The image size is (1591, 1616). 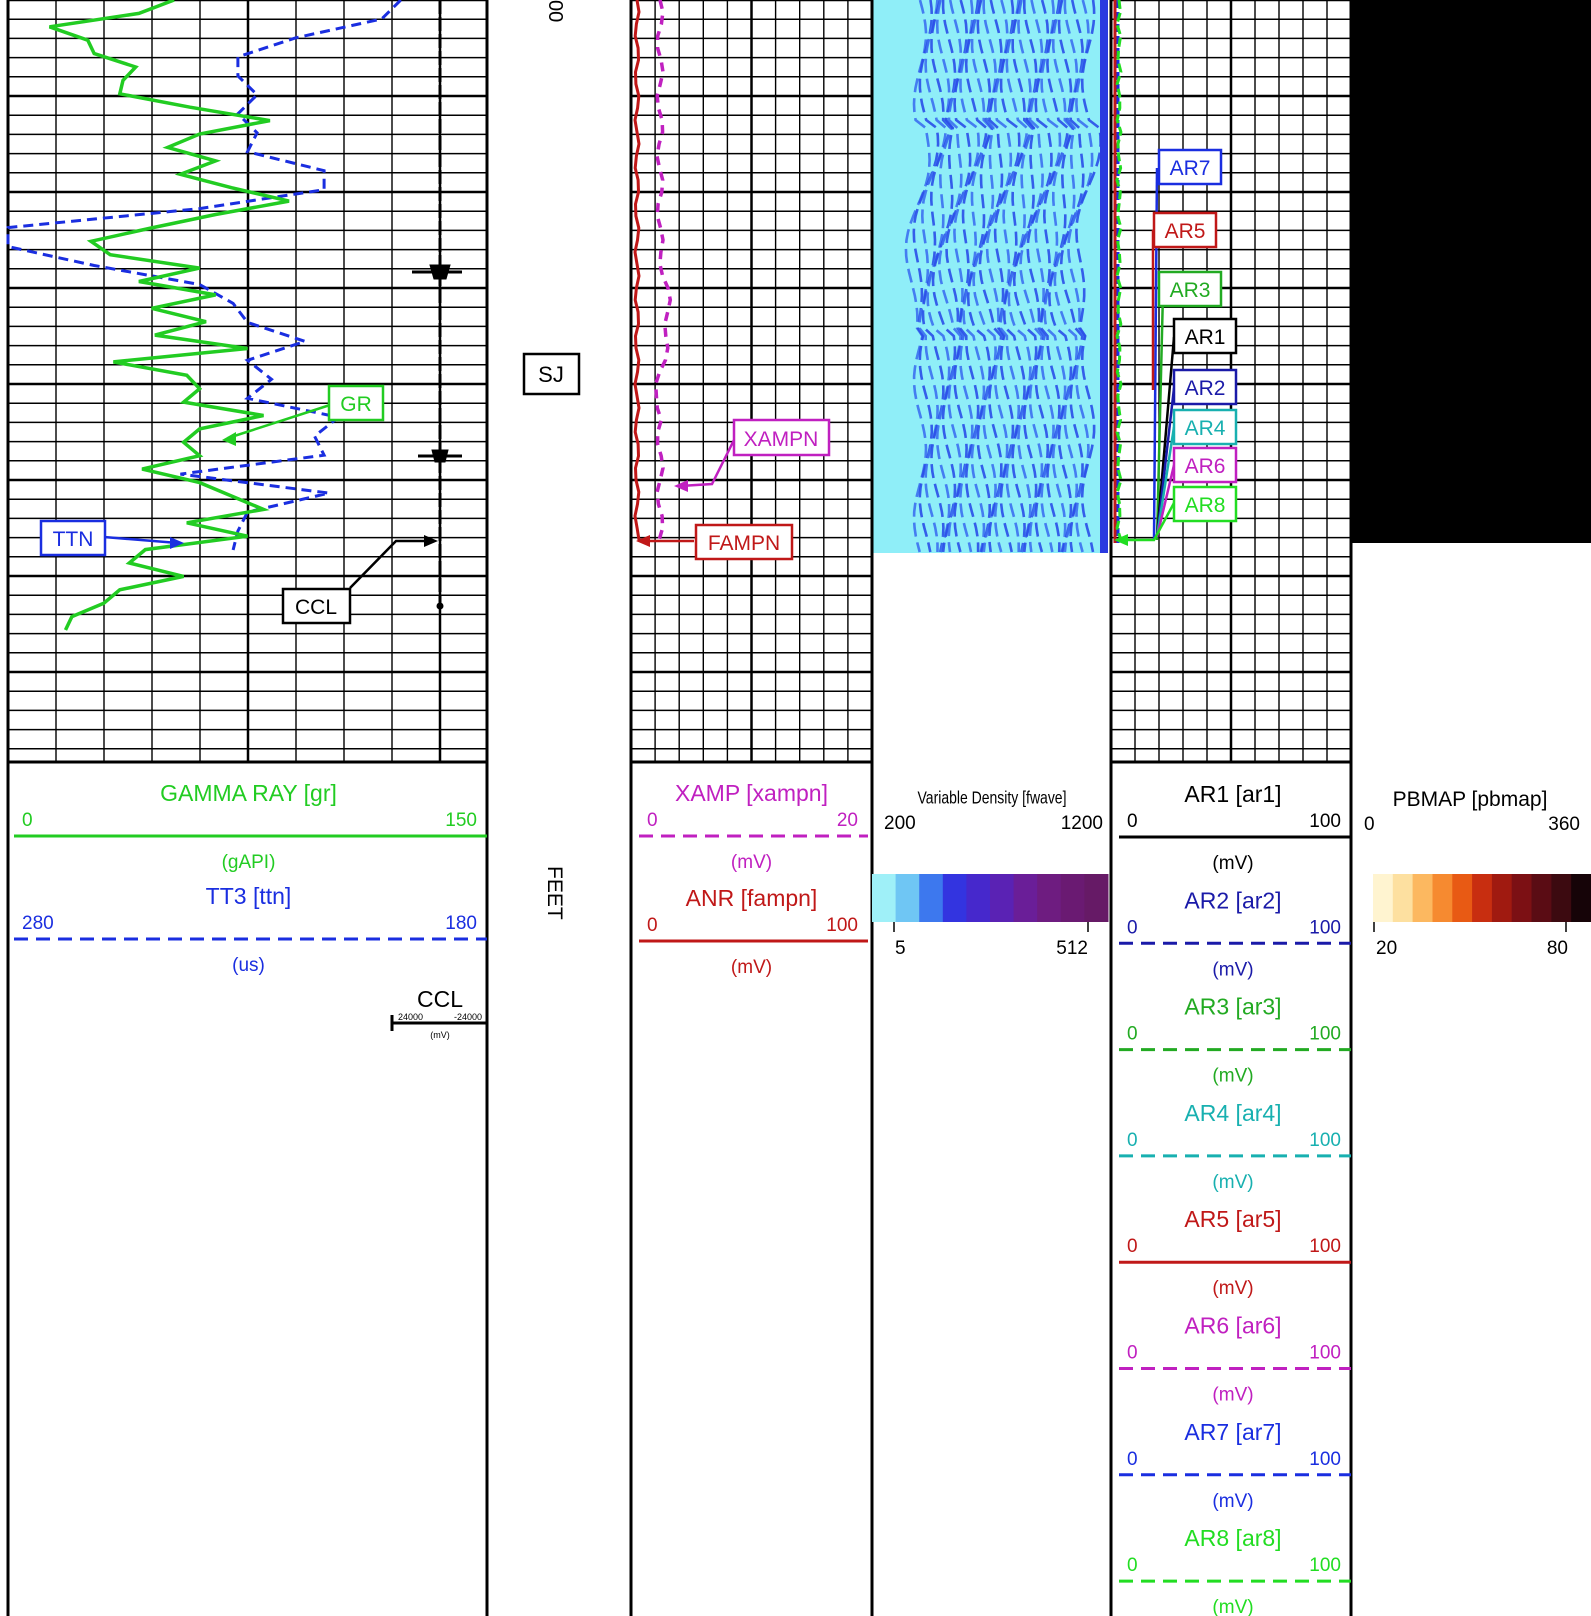 I want to click on ar-annotation-label: AR7, so click(x=1190, y=168).